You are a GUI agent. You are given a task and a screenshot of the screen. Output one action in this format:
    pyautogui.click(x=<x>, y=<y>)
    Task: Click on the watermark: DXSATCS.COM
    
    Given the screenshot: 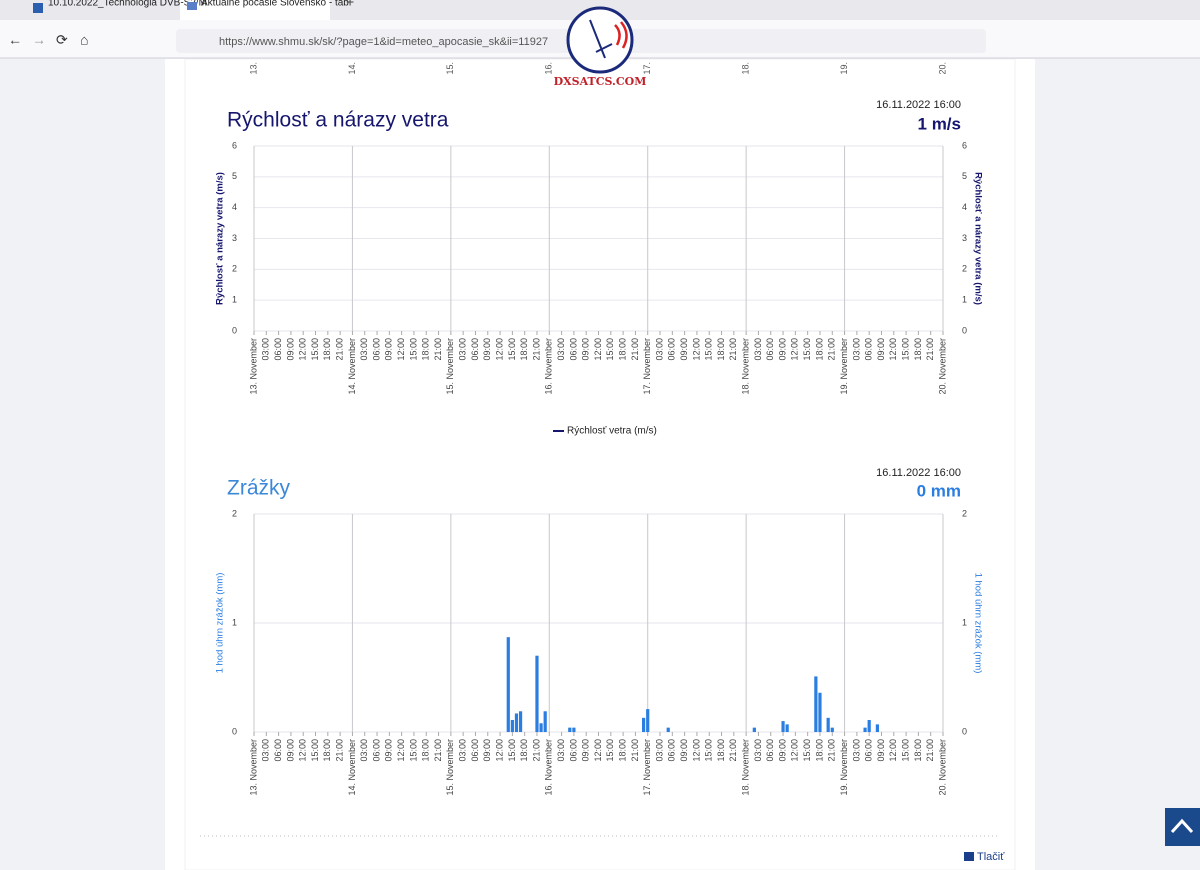 What is the action you would take?
    pyautogui.click(x=600, y=81)
    